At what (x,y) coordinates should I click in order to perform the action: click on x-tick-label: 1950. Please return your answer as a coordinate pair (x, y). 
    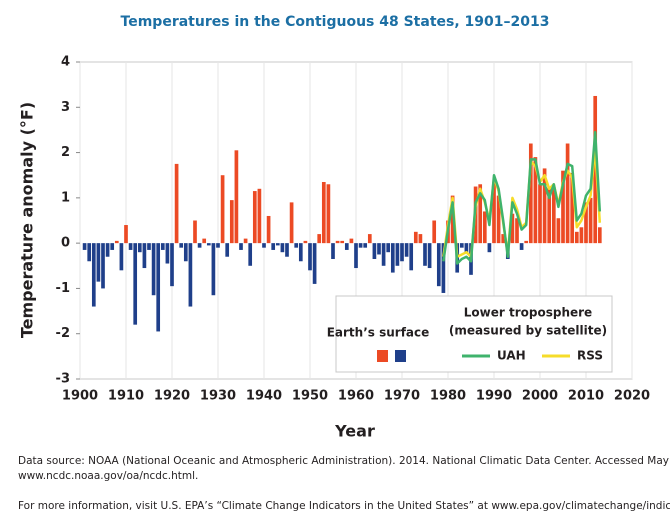
    Looking at the image, I should click on (310, 396).